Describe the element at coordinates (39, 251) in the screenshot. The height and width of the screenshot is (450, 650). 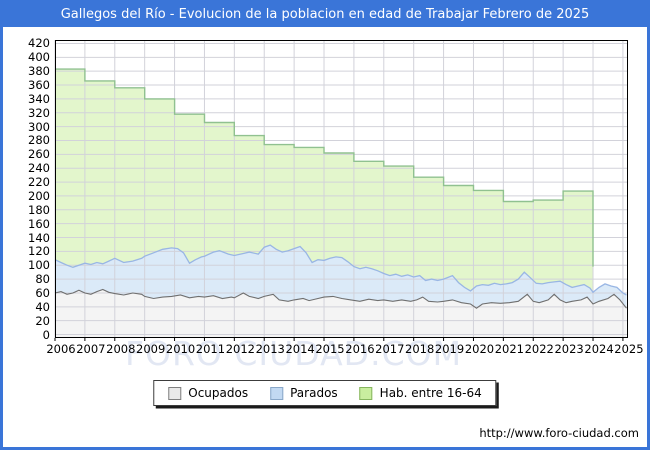
I see `y-axis-label: 120` at that location.